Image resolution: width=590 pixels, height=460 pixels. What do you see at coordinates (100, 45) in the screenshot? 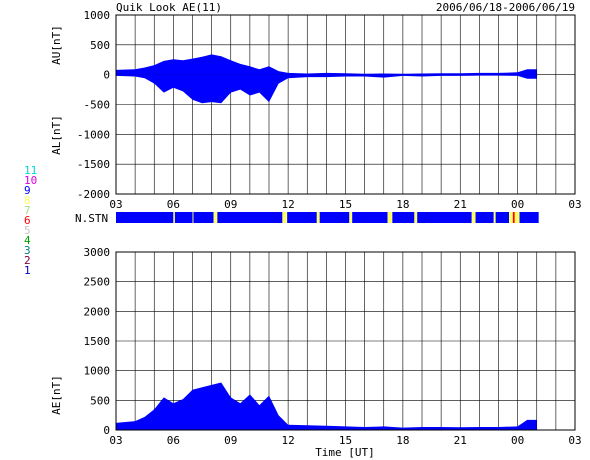
I see `au-al-y-tick-label: 500` at bounding box center [100, 45].